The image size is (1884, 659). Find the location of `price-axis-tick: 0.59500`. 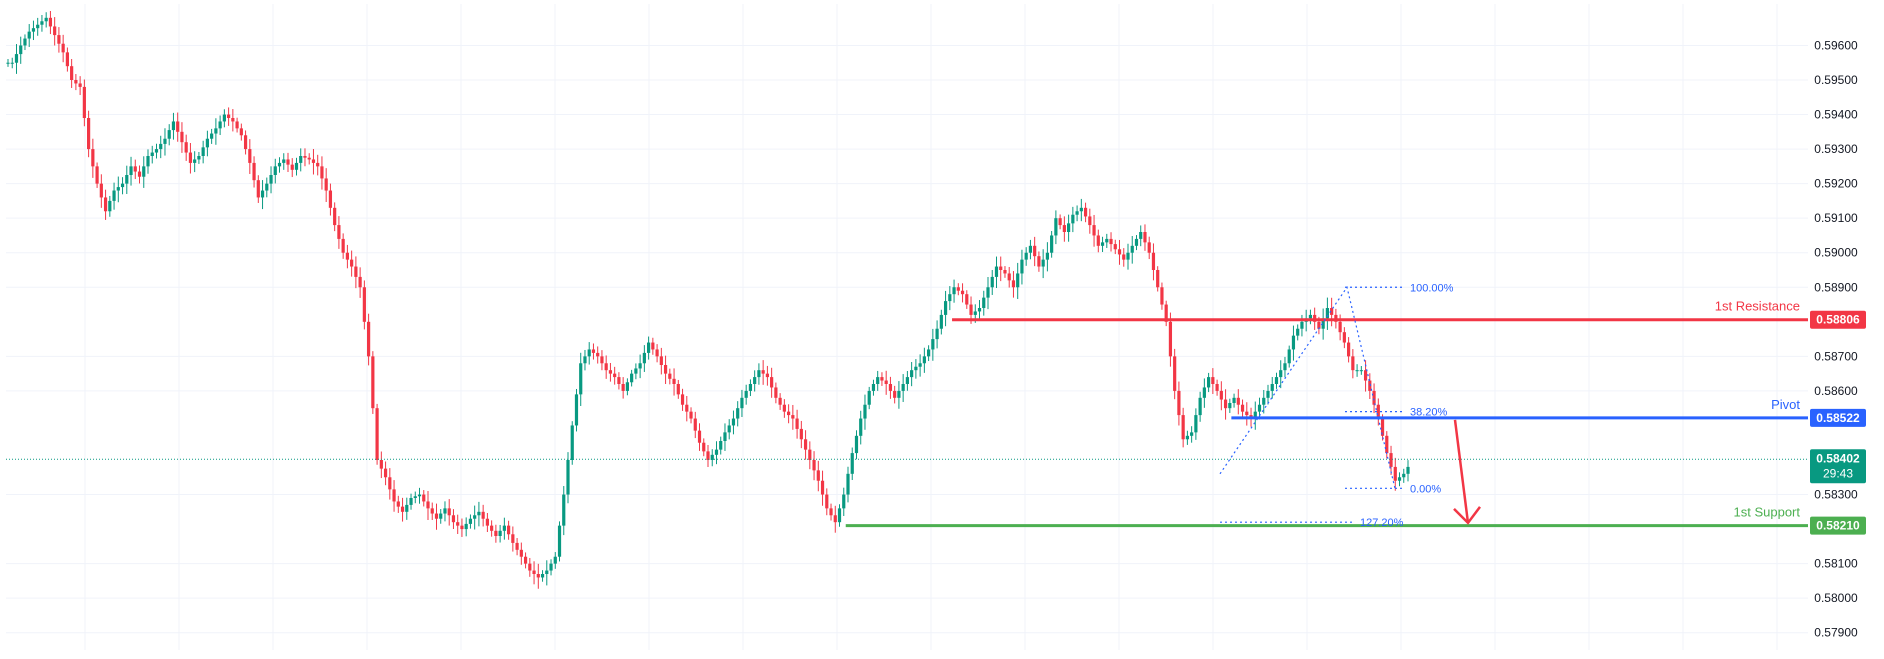

price-axis-tick: 0.59500 is located at coordinates (1836, 80).